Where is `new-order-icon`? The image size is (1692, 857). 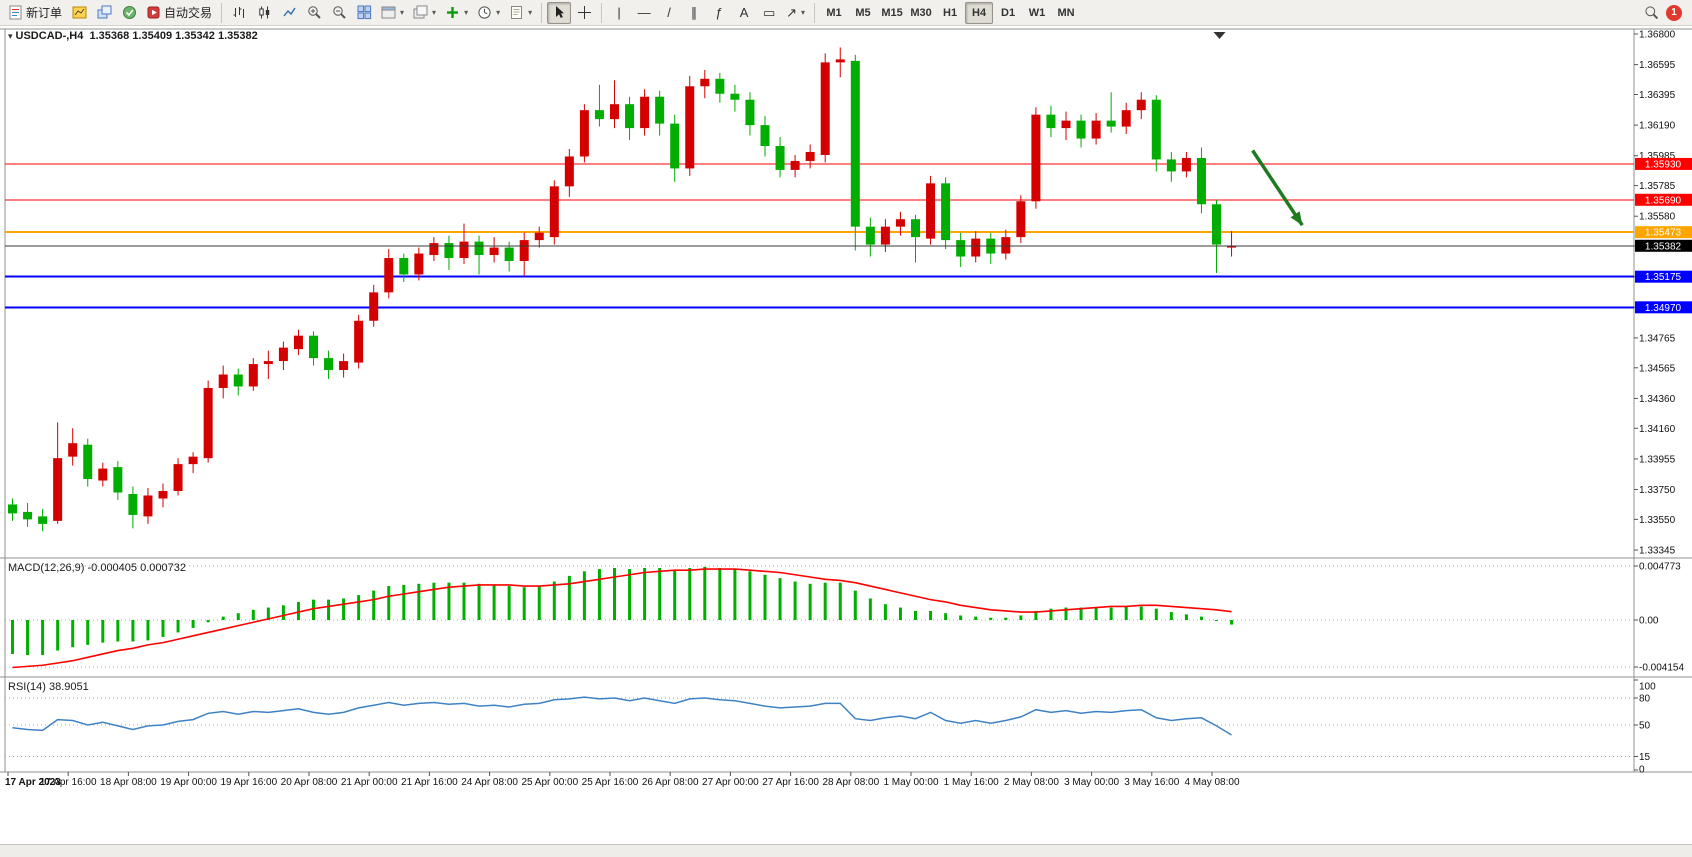
new-order-icon is located at coordinates (15, 12).